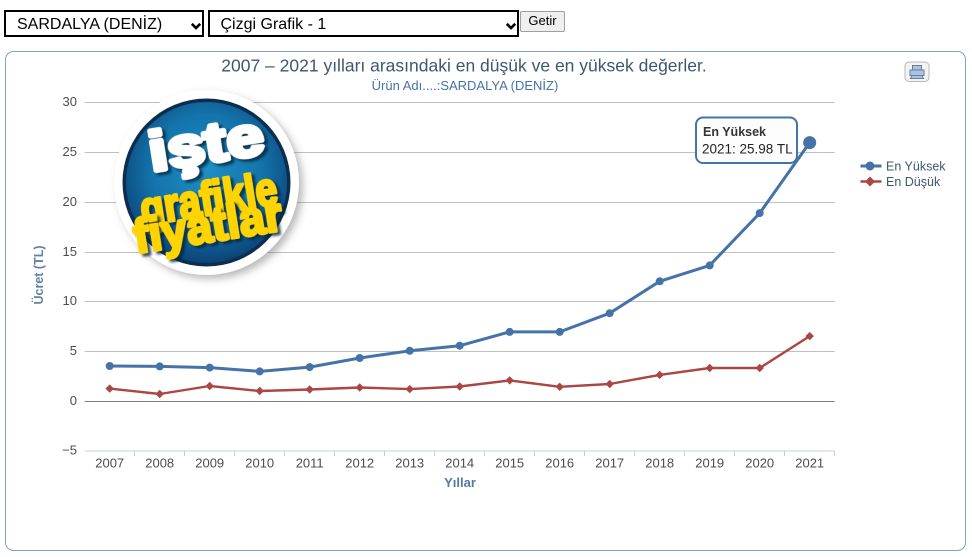 Image resolution: width=972 pixels, height=557 pixels. Describe the element at coordinates (359, 463) in the screenshot. I see `svg-text: 2012` at that location.